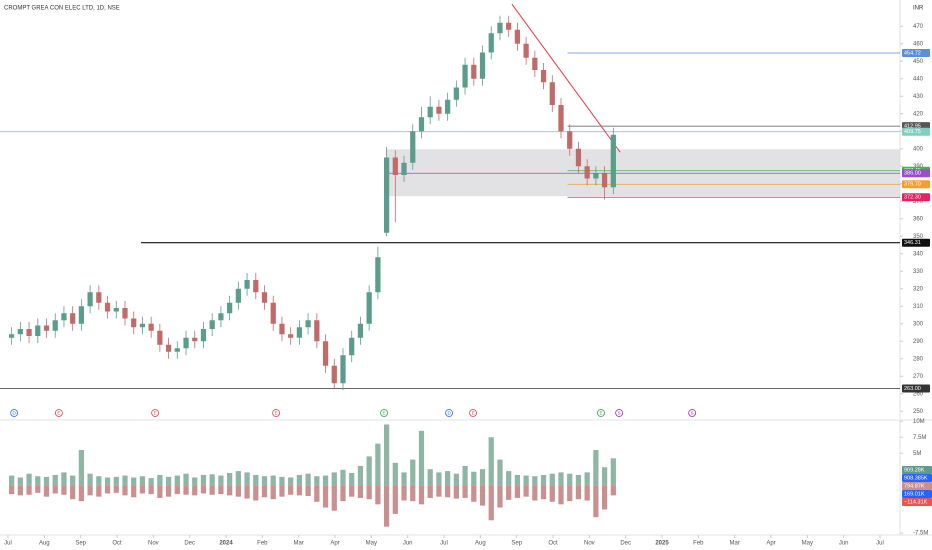 This screenshot has height=550, width=932. I want to click on x-tick-label: Jul, so click(444, 544).